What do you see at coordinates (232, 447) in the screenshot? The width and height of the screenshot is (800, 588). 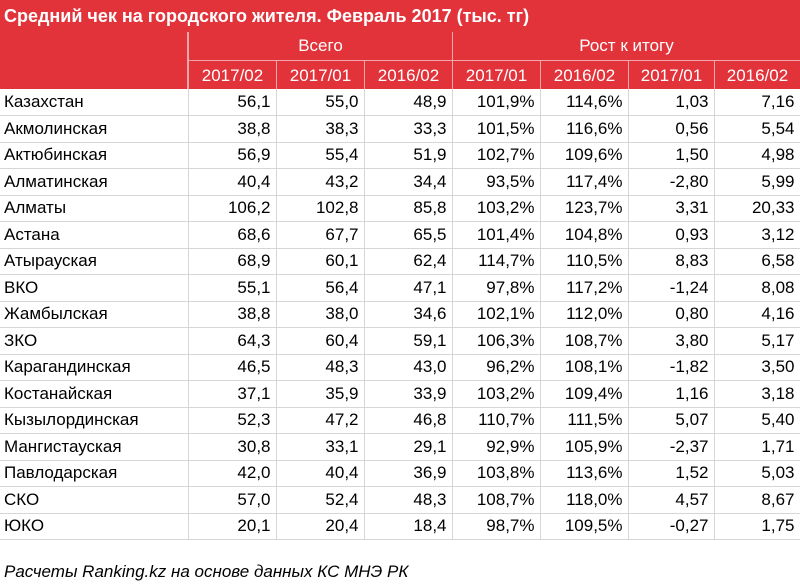 I see `value-cell: 30,8` at bounding box center [232, 447].